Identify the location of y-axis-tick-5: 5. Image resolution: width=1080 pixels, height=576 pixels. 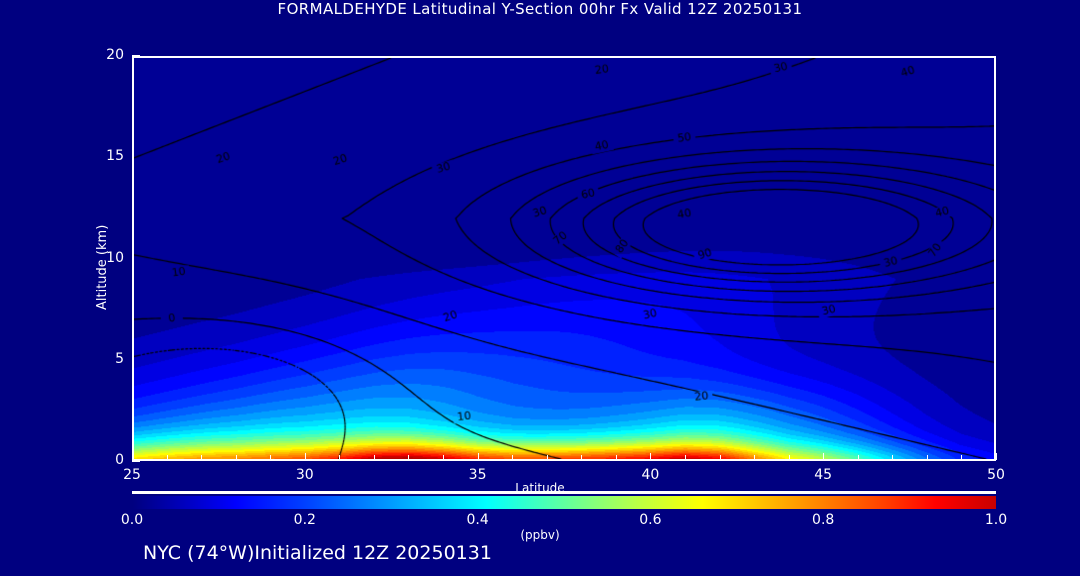
(119, 358).